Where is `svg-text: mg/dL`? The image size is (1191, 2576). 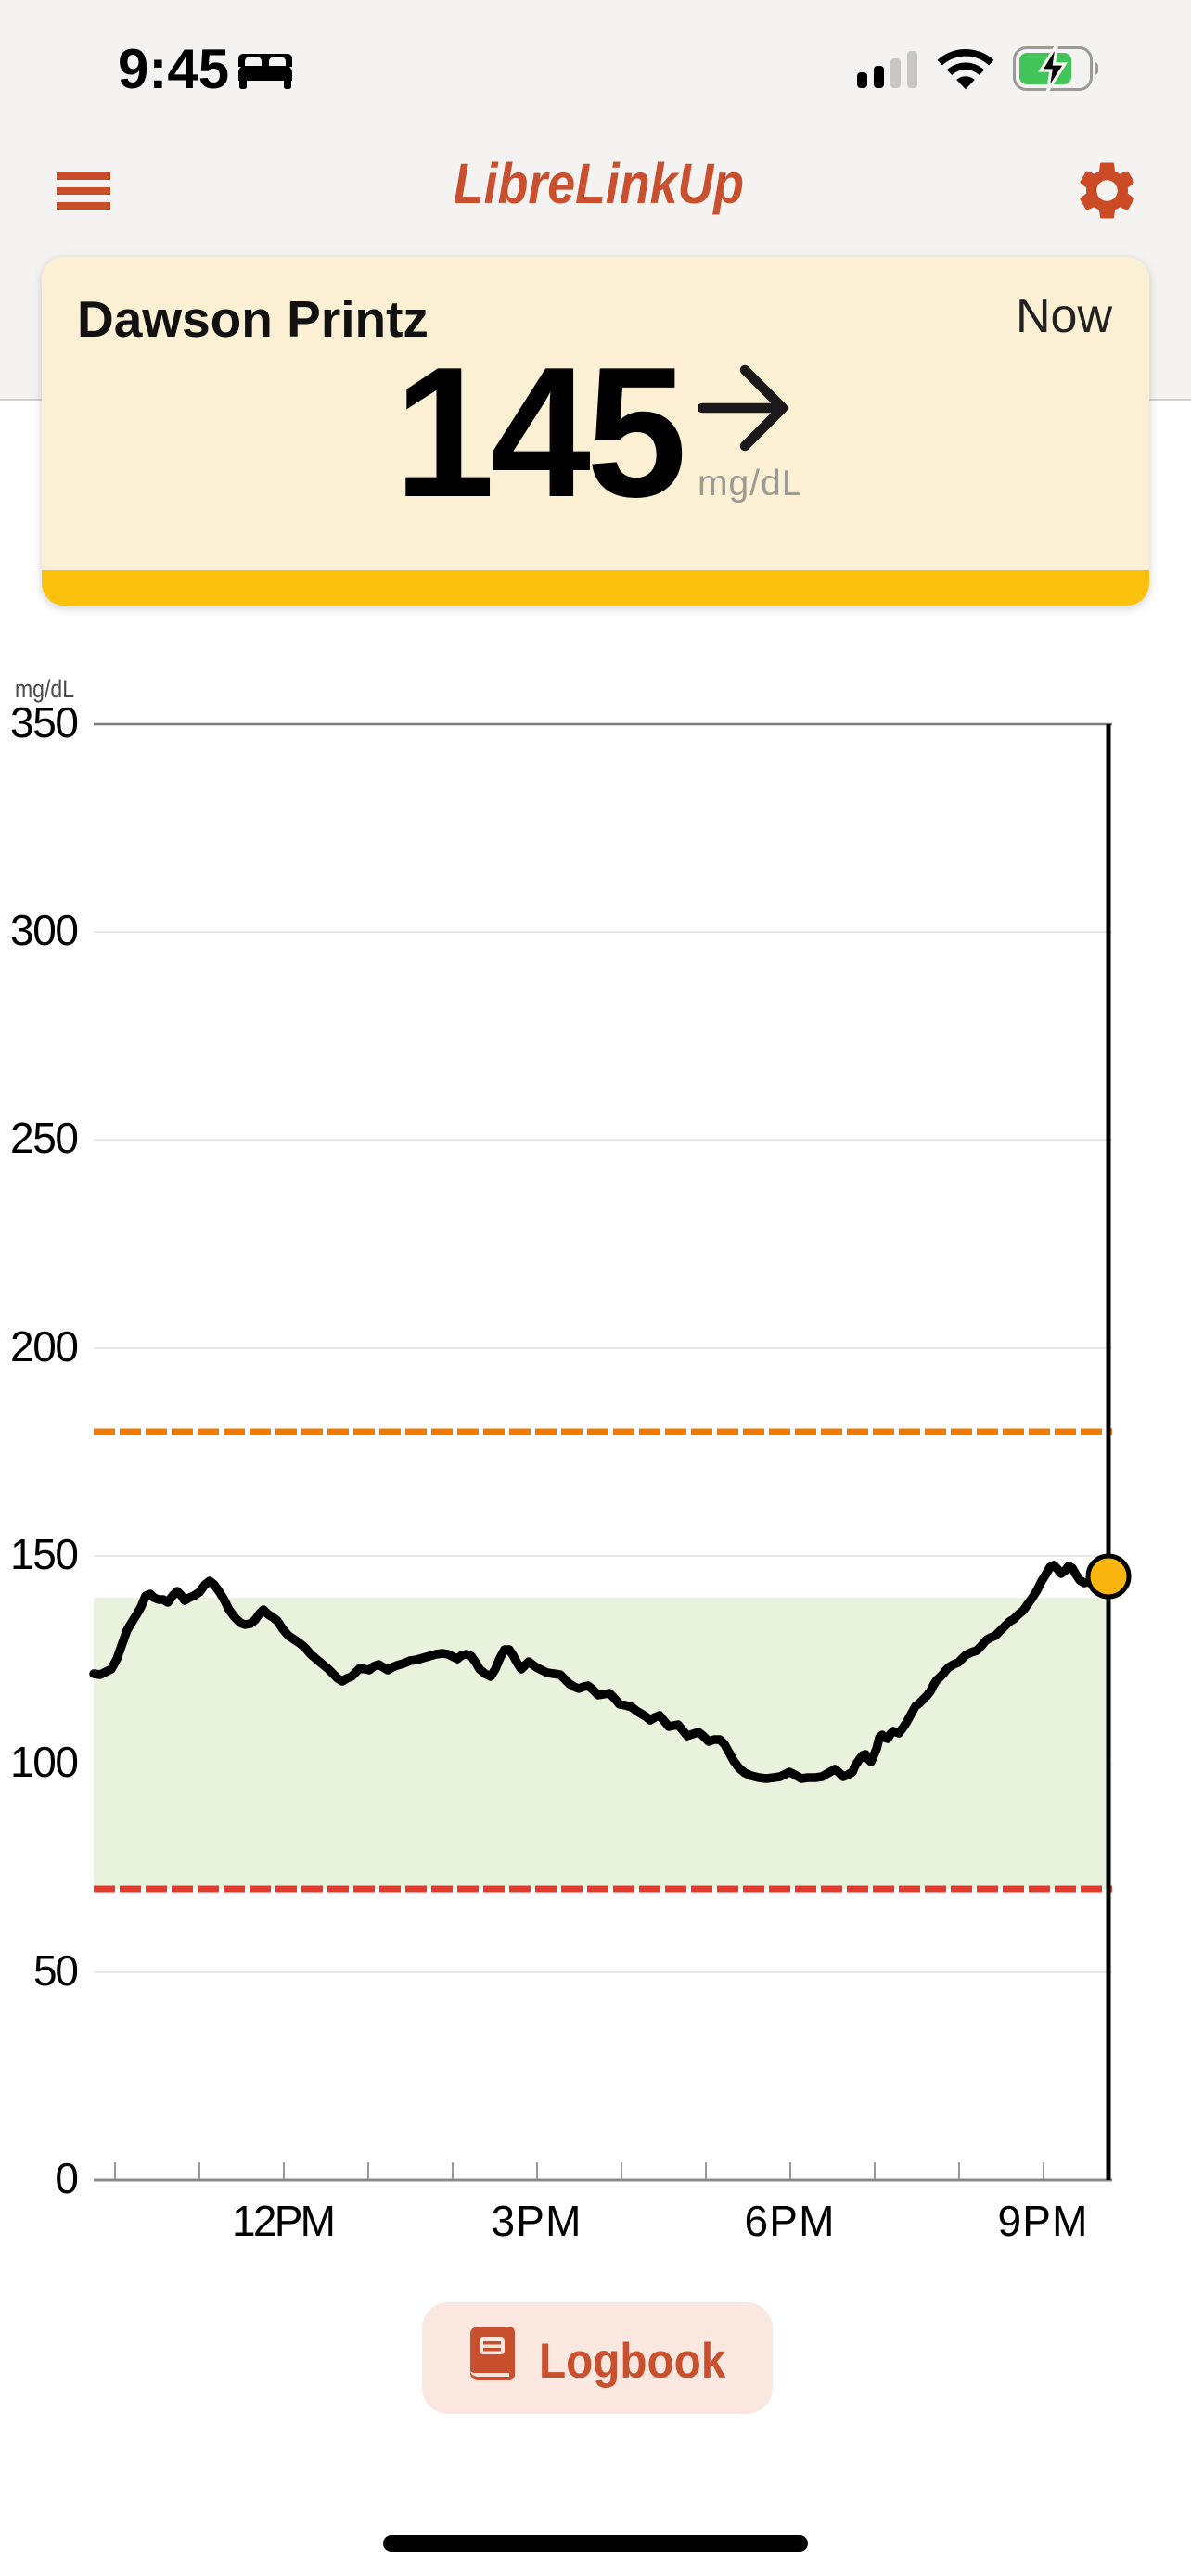 svg-text: mg/dL is located at coordinates (44, 689).